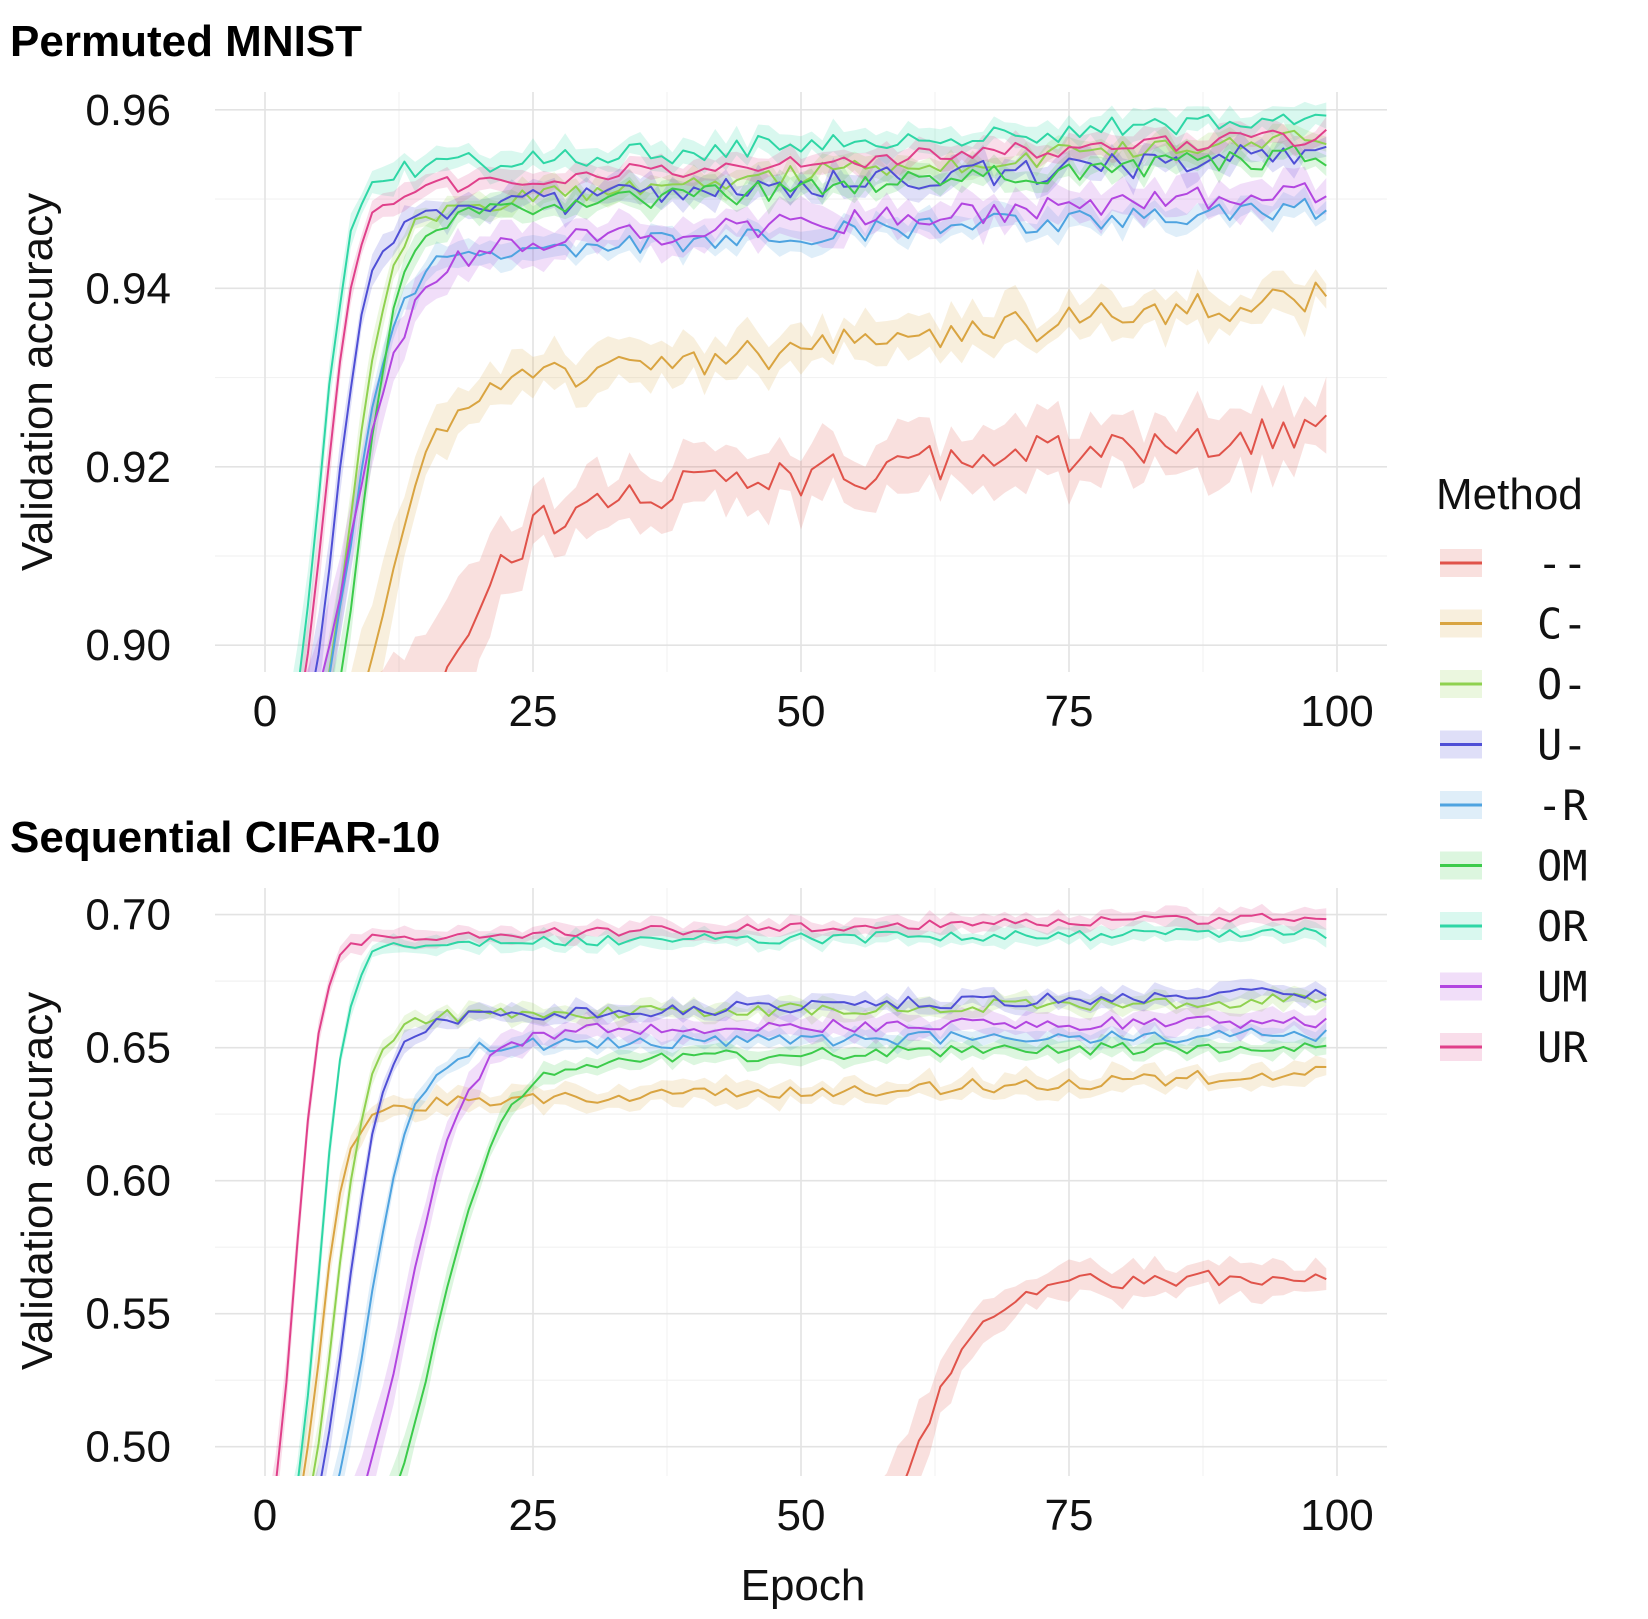 This screenshot has height=1619, width=1648. I want to click on legend-item: UR, so click(1514, 1047).